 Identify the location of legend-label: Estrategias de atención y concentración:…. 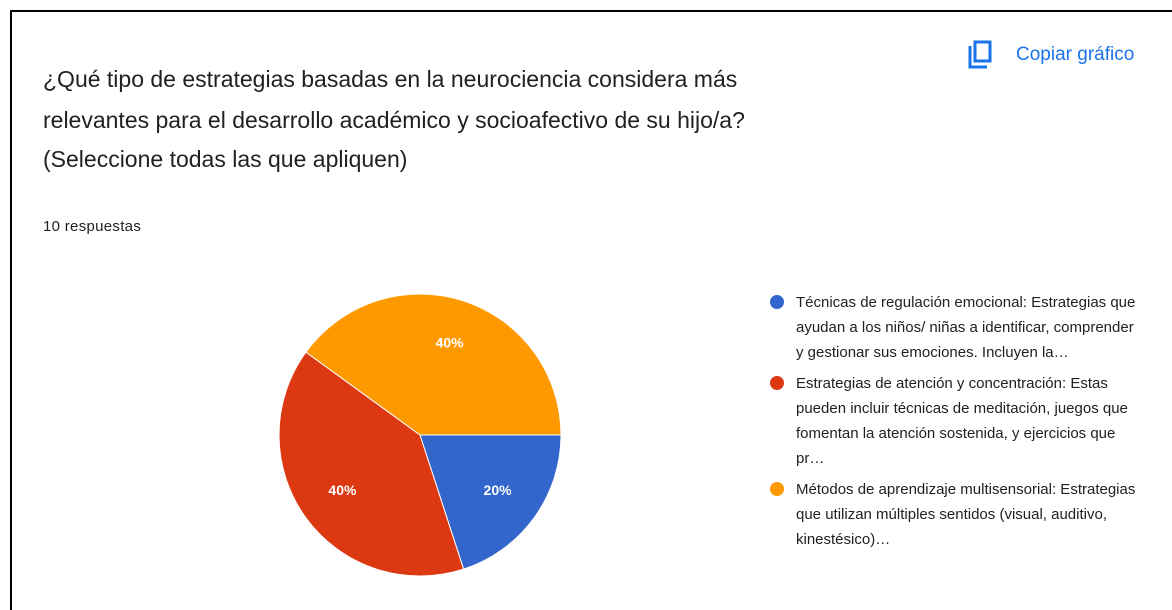
(962, 421).